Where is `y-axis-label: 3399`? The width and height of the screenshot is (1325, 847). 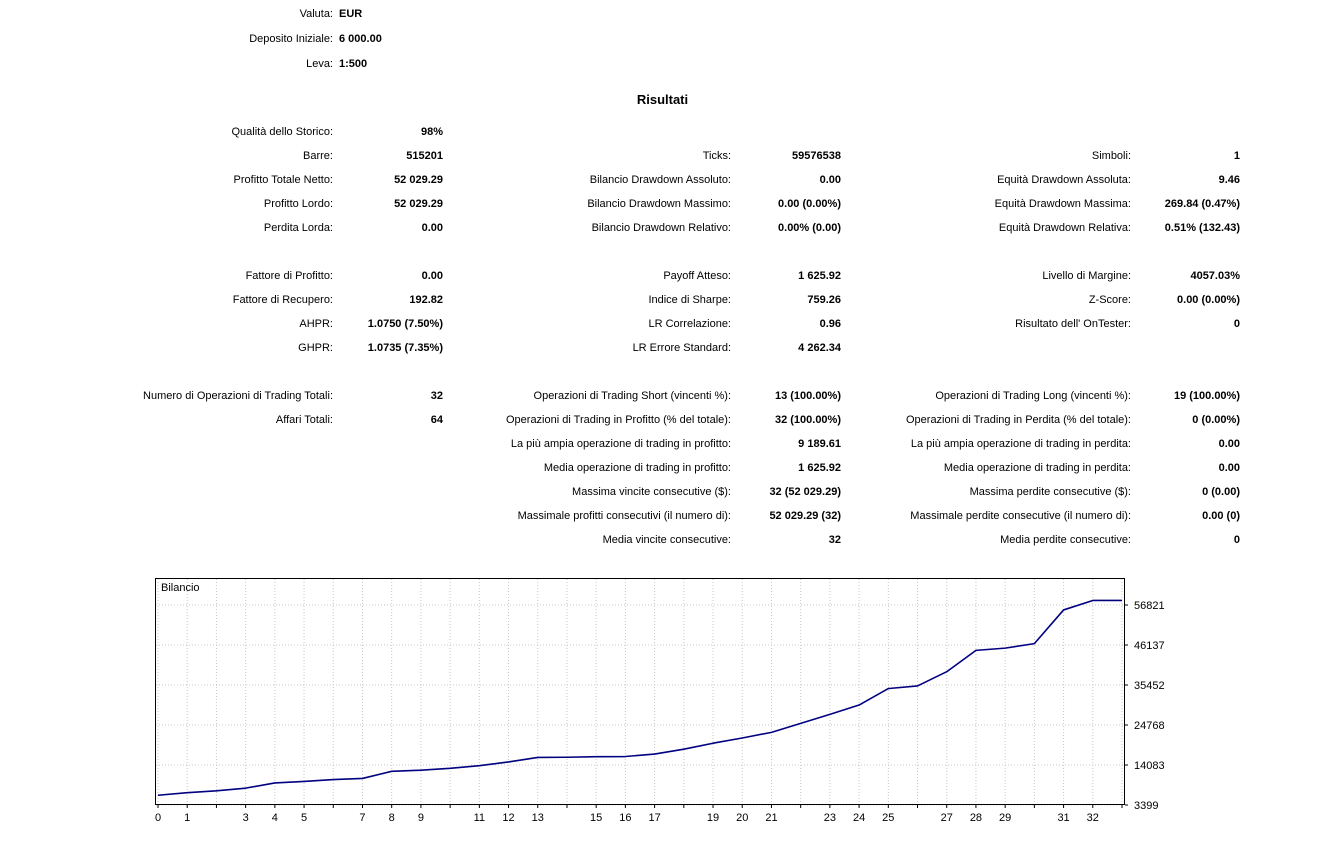 y-axis-label: 3399 is located at coordinates (1146, 806).